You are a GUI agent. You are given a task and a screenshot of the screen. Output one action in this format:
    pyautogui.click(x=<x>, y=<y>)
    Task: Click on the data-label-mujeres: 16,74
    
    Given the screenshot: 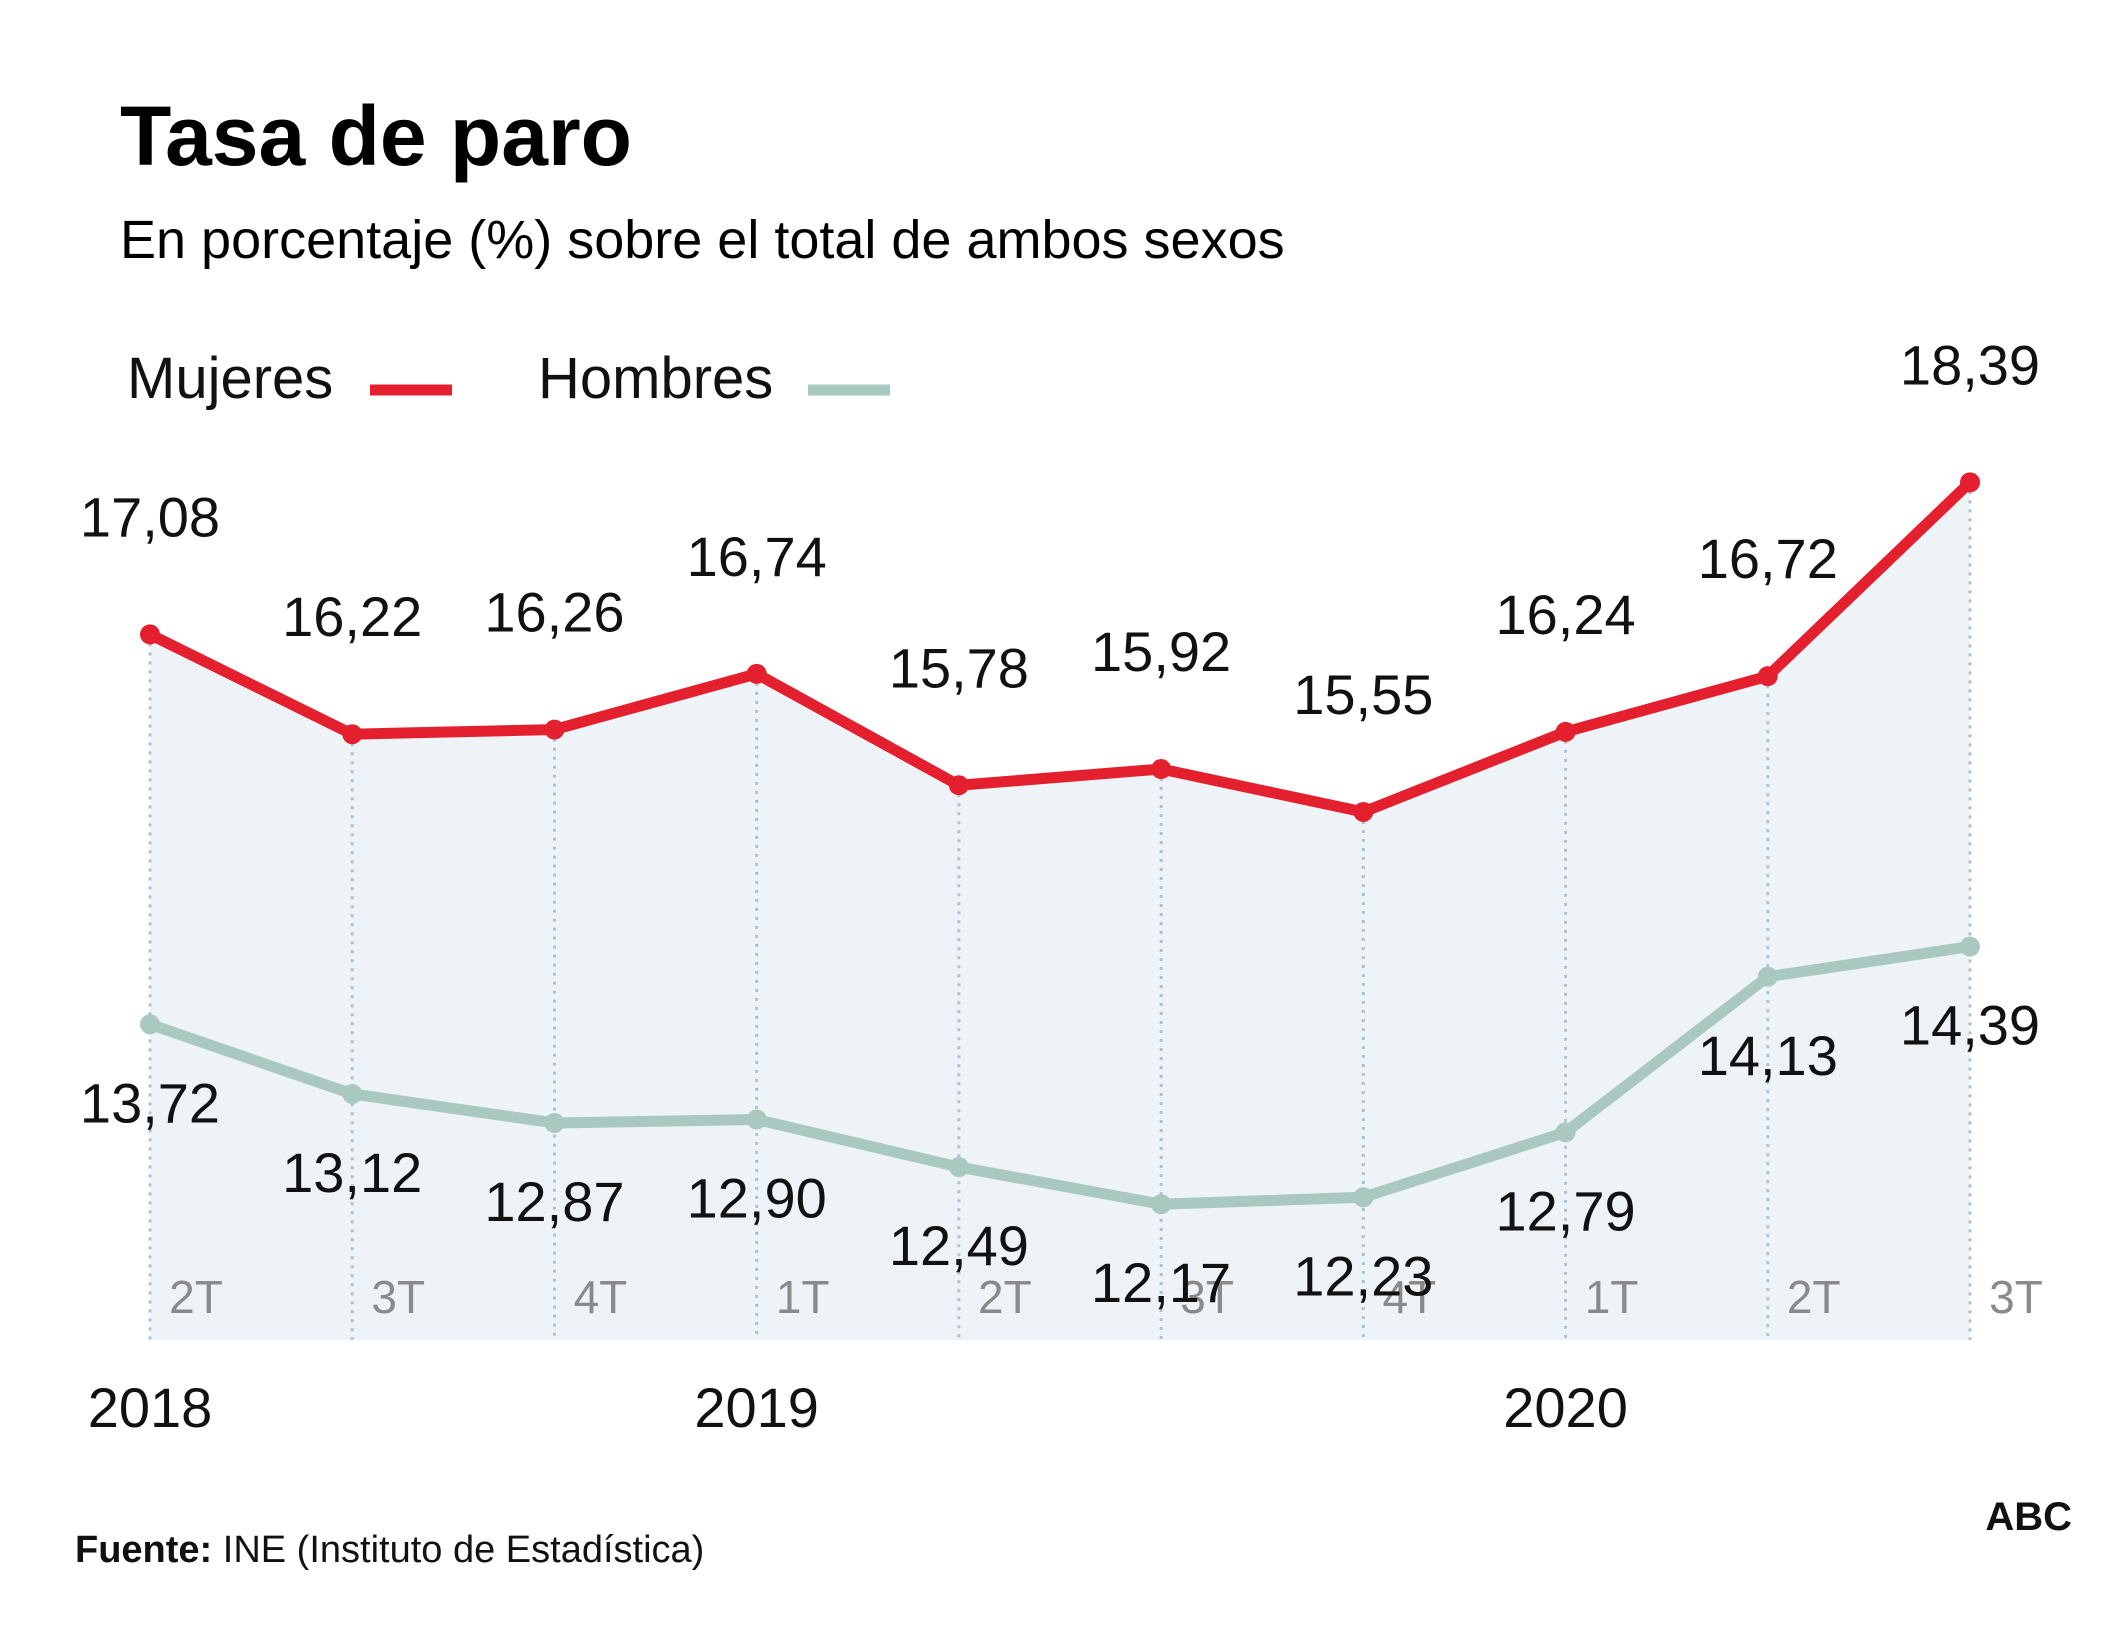 What is the action you would take?
    pyautogui.click(x=757, y=556)
    